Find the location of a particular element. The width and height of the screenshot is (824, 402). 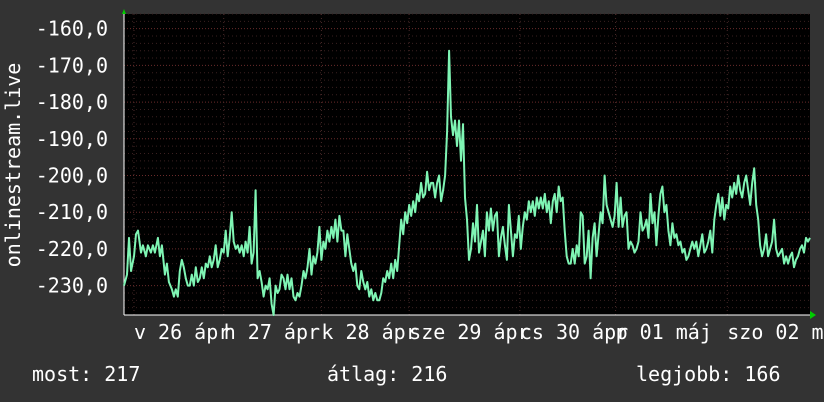

stat-best: legjobb: 166 is located at coordinates (708, 374).